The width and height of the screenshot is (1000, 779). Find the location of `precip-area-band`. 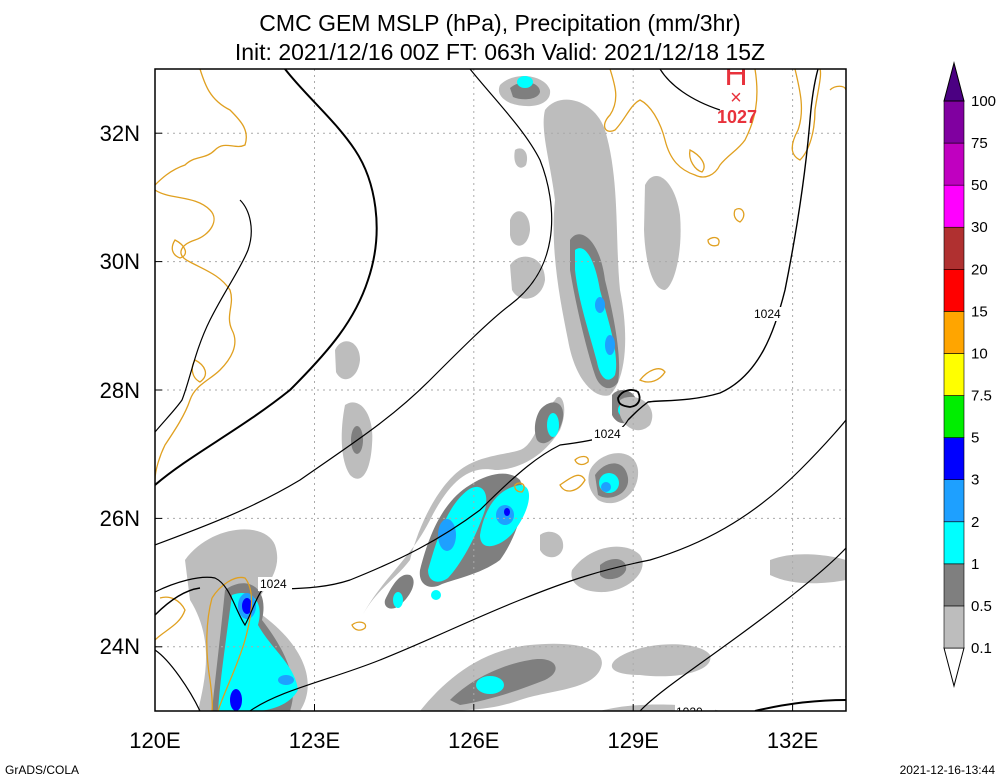

precip-area-band is located at coordinates (462, 508).